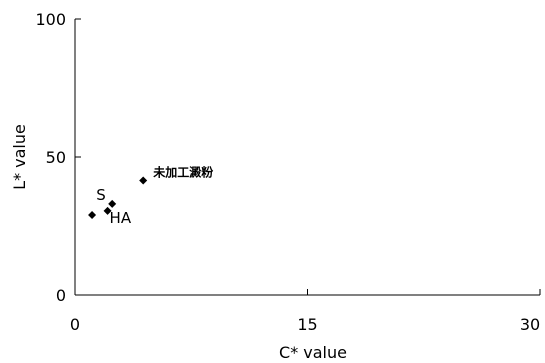  Describe the element at coordinates (313, 352) in the screenshot. I see `x-axis-title: C* value` at that location.